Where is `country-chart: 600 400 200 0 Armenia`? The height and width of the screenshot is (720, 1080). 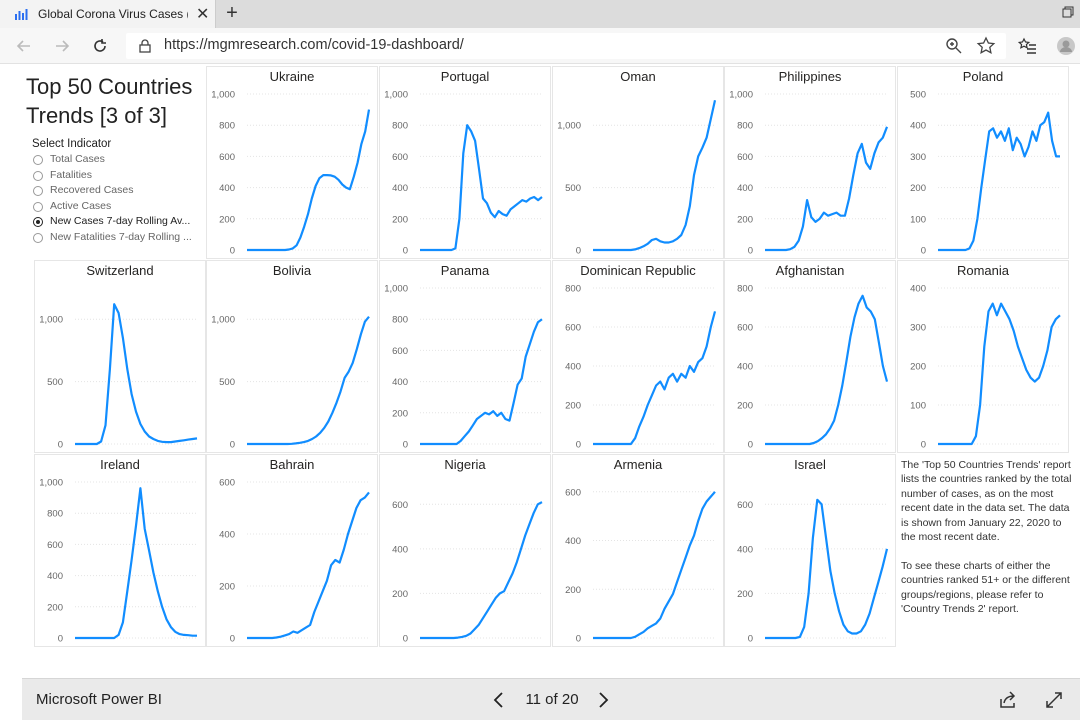
country-chart: 600 400 200 0 Armenia is located at coordinates (638, 550).